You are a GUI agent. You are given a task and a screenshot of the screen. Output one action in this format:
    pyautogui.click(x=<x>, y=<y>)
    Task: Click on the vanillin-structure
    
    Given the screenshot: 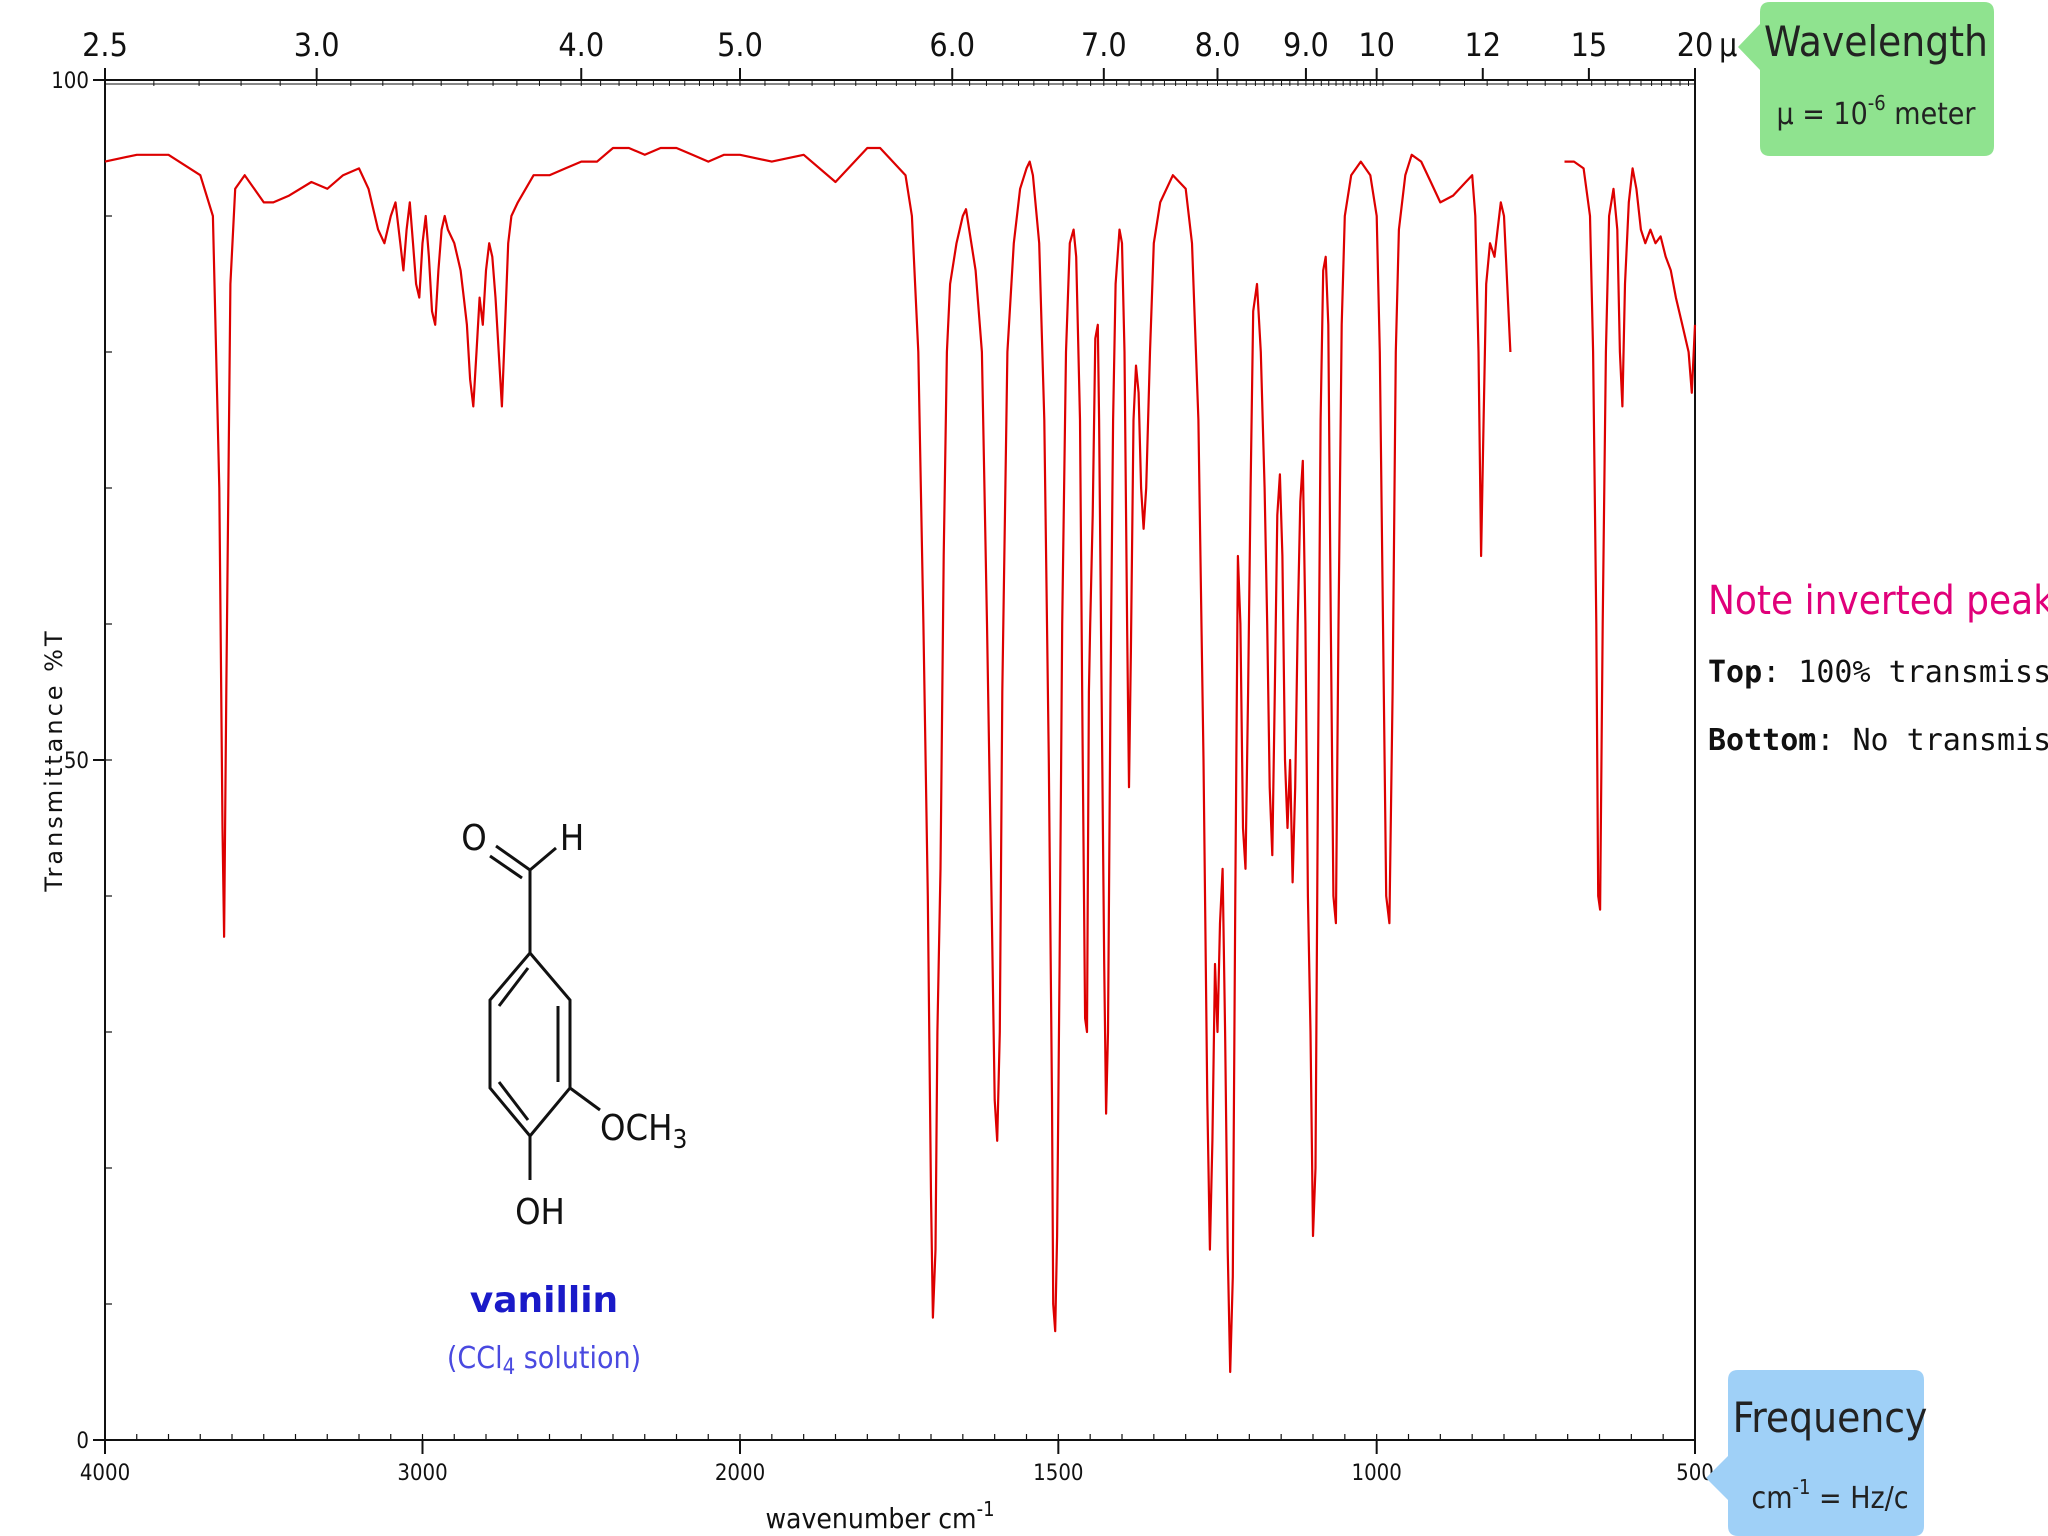 What is the action you would take?
    pyautogui.click(x=544, y=1012)
    